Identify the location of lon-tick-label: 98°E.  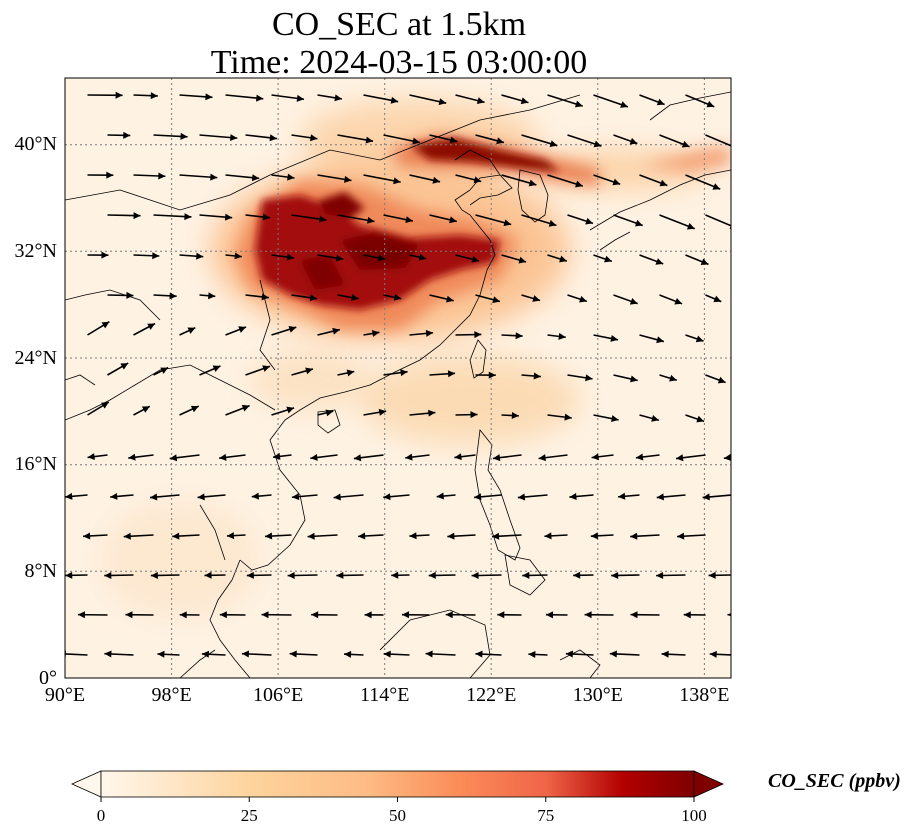
(171, 695).